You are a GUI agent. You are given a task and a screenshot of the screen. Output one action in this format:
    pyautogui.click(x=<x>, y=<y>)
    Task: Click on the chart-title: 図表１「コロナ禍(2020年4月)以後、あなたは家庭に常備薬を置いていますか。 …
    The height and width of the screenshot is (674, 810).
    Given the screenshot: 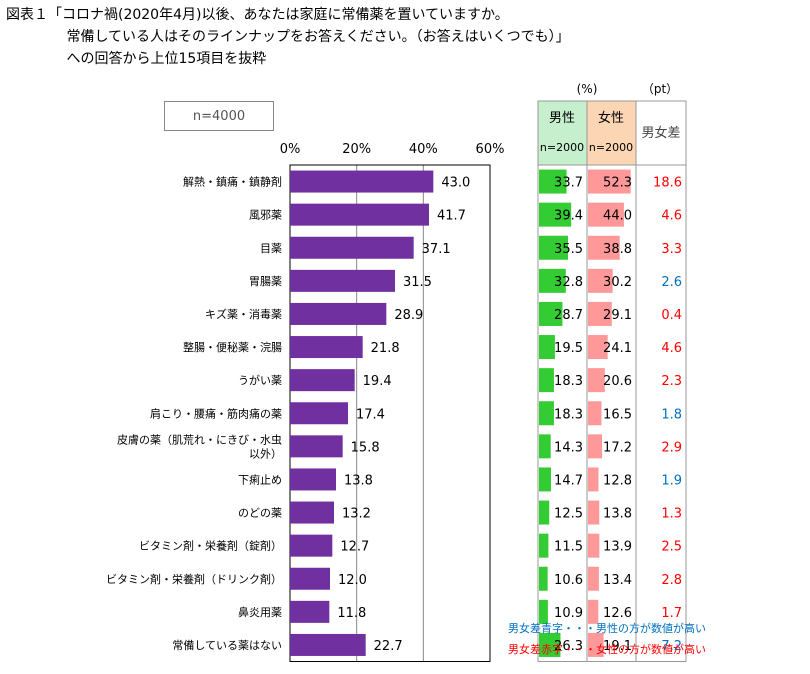 What is the action you would take?
    pyautogui.click(x=288, y=37)
    